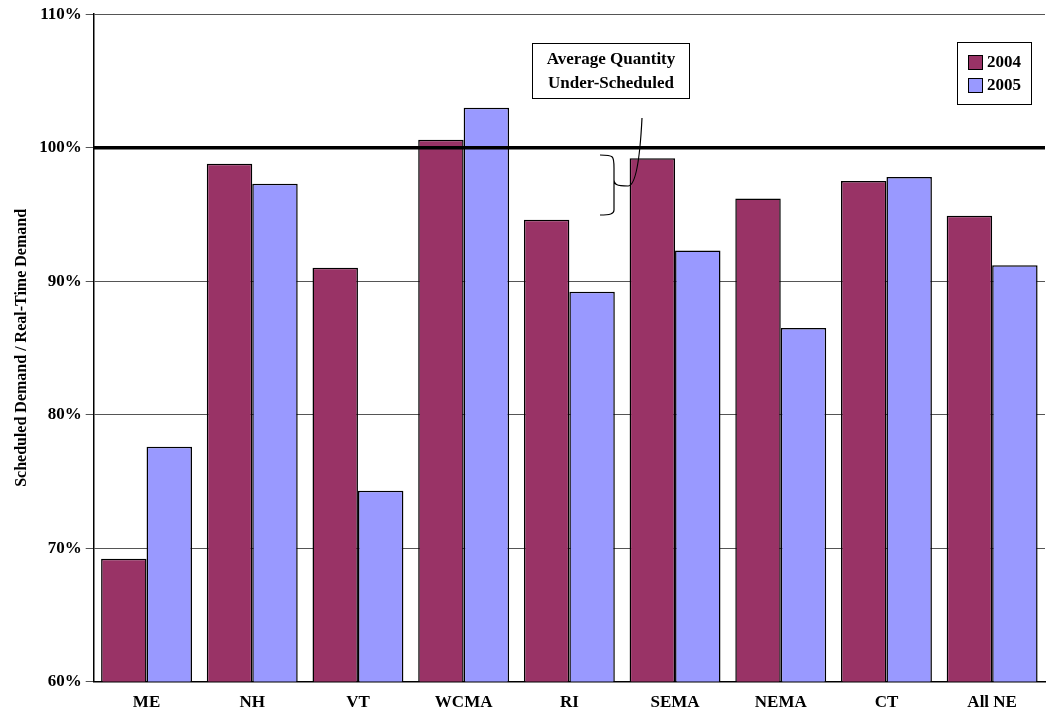 The width and height of the screenshot is (1047, 721). I want to click on y-tick-label: 70%, so click(64, 547).